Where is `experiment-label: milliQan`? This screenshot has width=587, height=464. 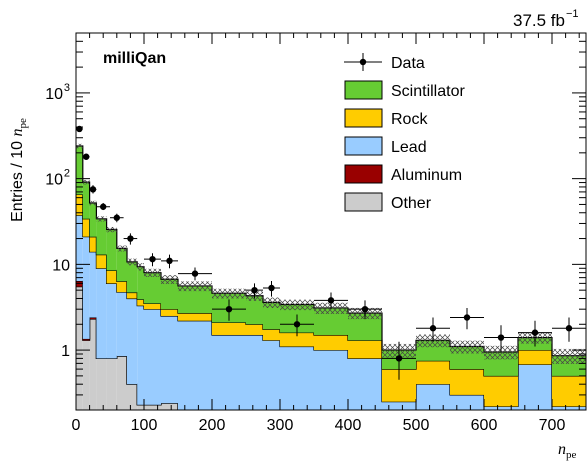 experiment-label: milliQan is located at coordinates (134, 58).